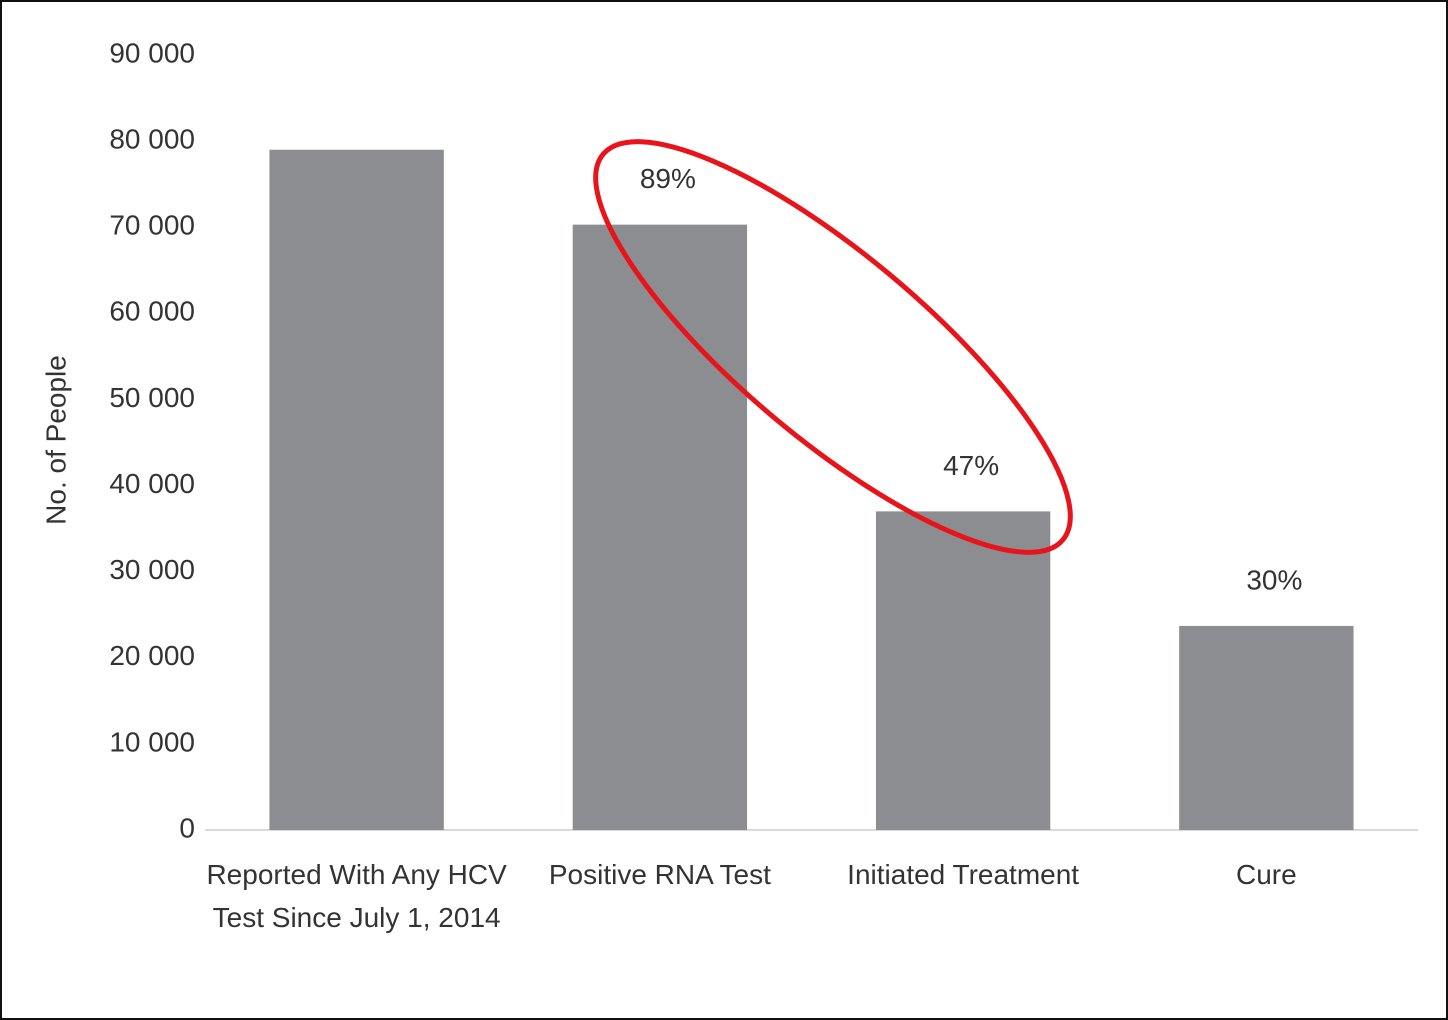 The height and width of the screenshot is (1020, 1448). What do you see at coordinates (963, 874) in the screenshot?
I see `x-tick-label: Initiated Treatment` at bounding box center [963, 874].